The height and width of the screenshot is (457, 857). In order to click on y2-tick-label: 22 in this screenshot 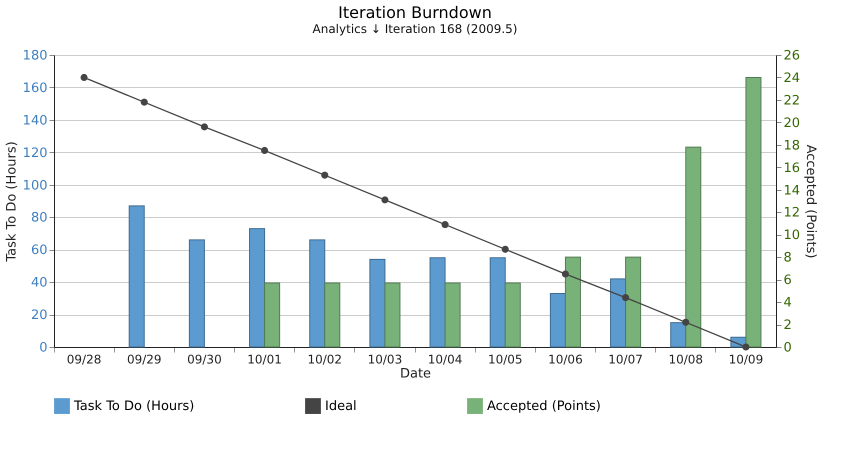, I will do `click(792, 100)`.